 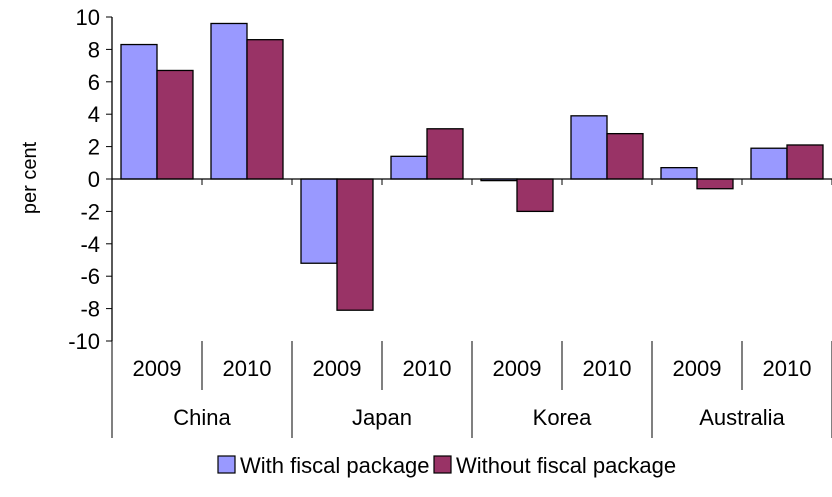 I want to click on y-axis-title: per cent, so click(x=30, y=177).